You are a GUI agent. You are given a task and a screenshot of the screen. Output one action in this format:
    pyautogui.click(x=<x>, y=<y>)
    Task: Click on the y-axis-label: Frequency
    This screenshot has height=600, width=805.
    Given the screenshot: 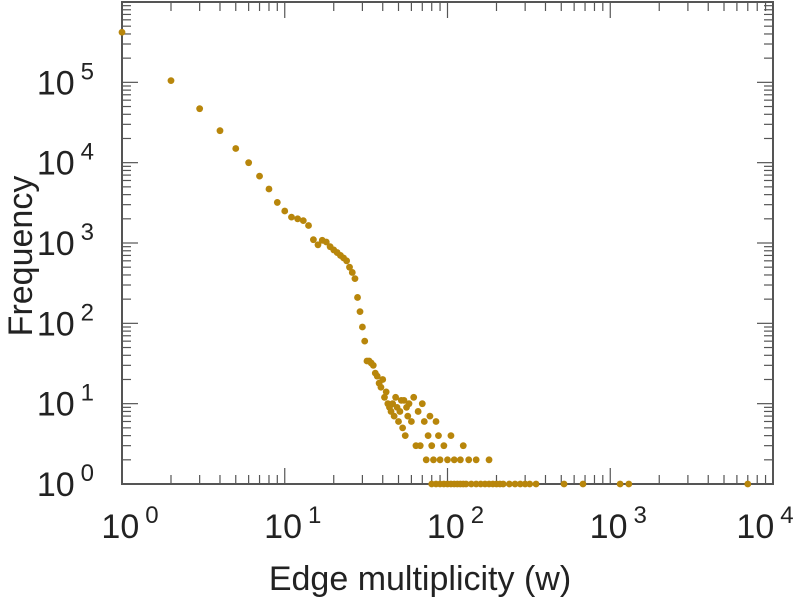 What is the action you would take?
    pyautogui.click(x=21, y=256)
    